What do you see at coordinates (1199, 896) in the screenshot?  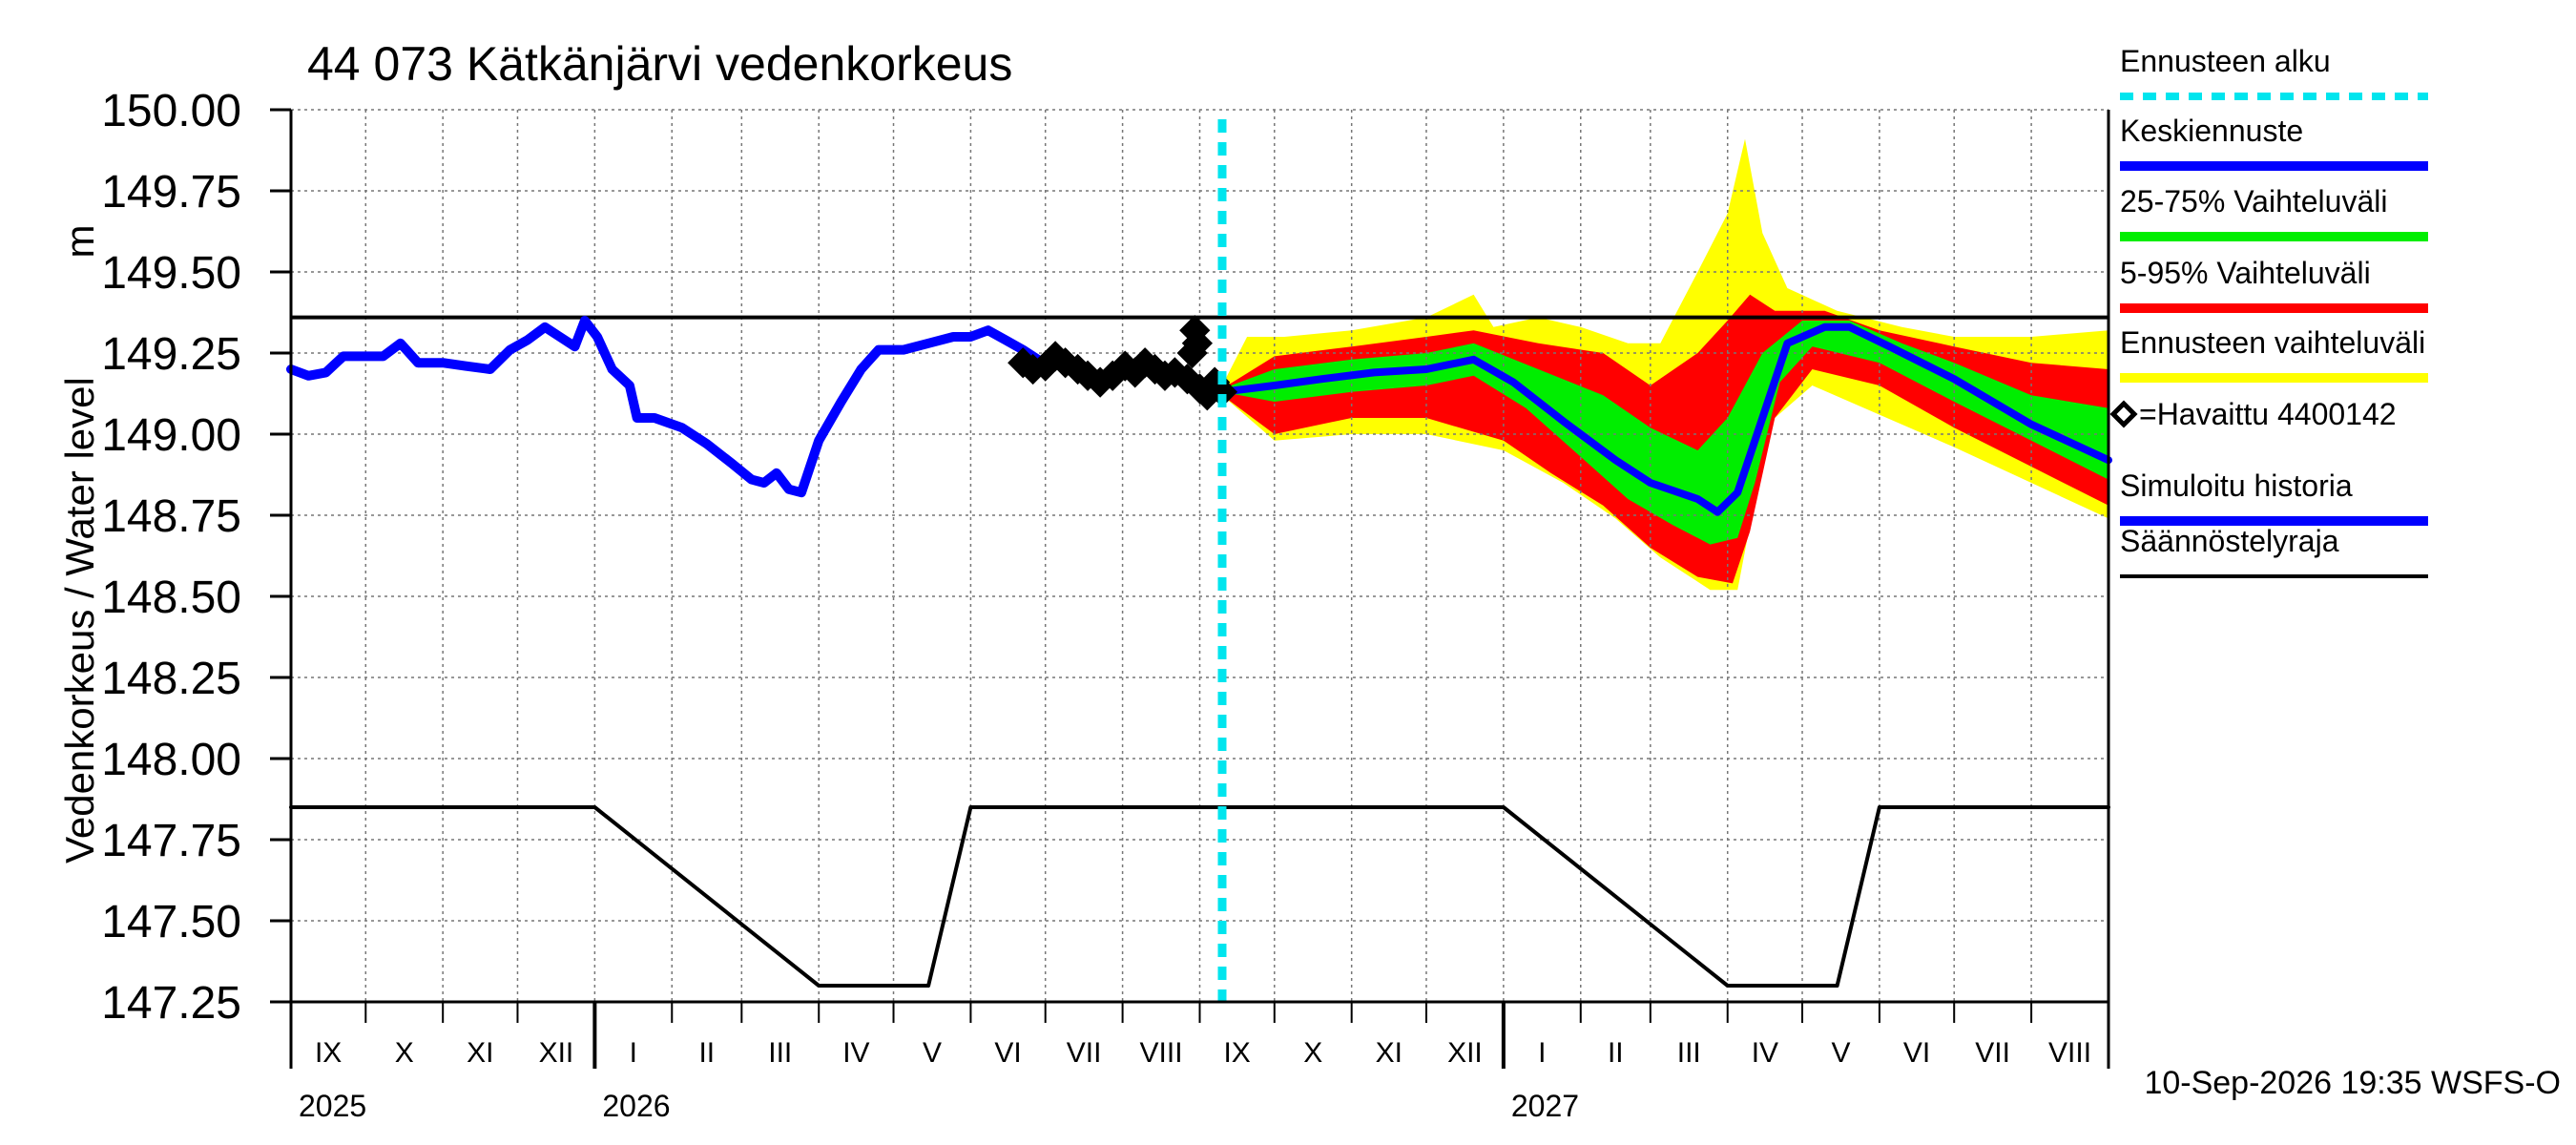 I see `regulation-limit-line` at bounding box center [1199, 896].